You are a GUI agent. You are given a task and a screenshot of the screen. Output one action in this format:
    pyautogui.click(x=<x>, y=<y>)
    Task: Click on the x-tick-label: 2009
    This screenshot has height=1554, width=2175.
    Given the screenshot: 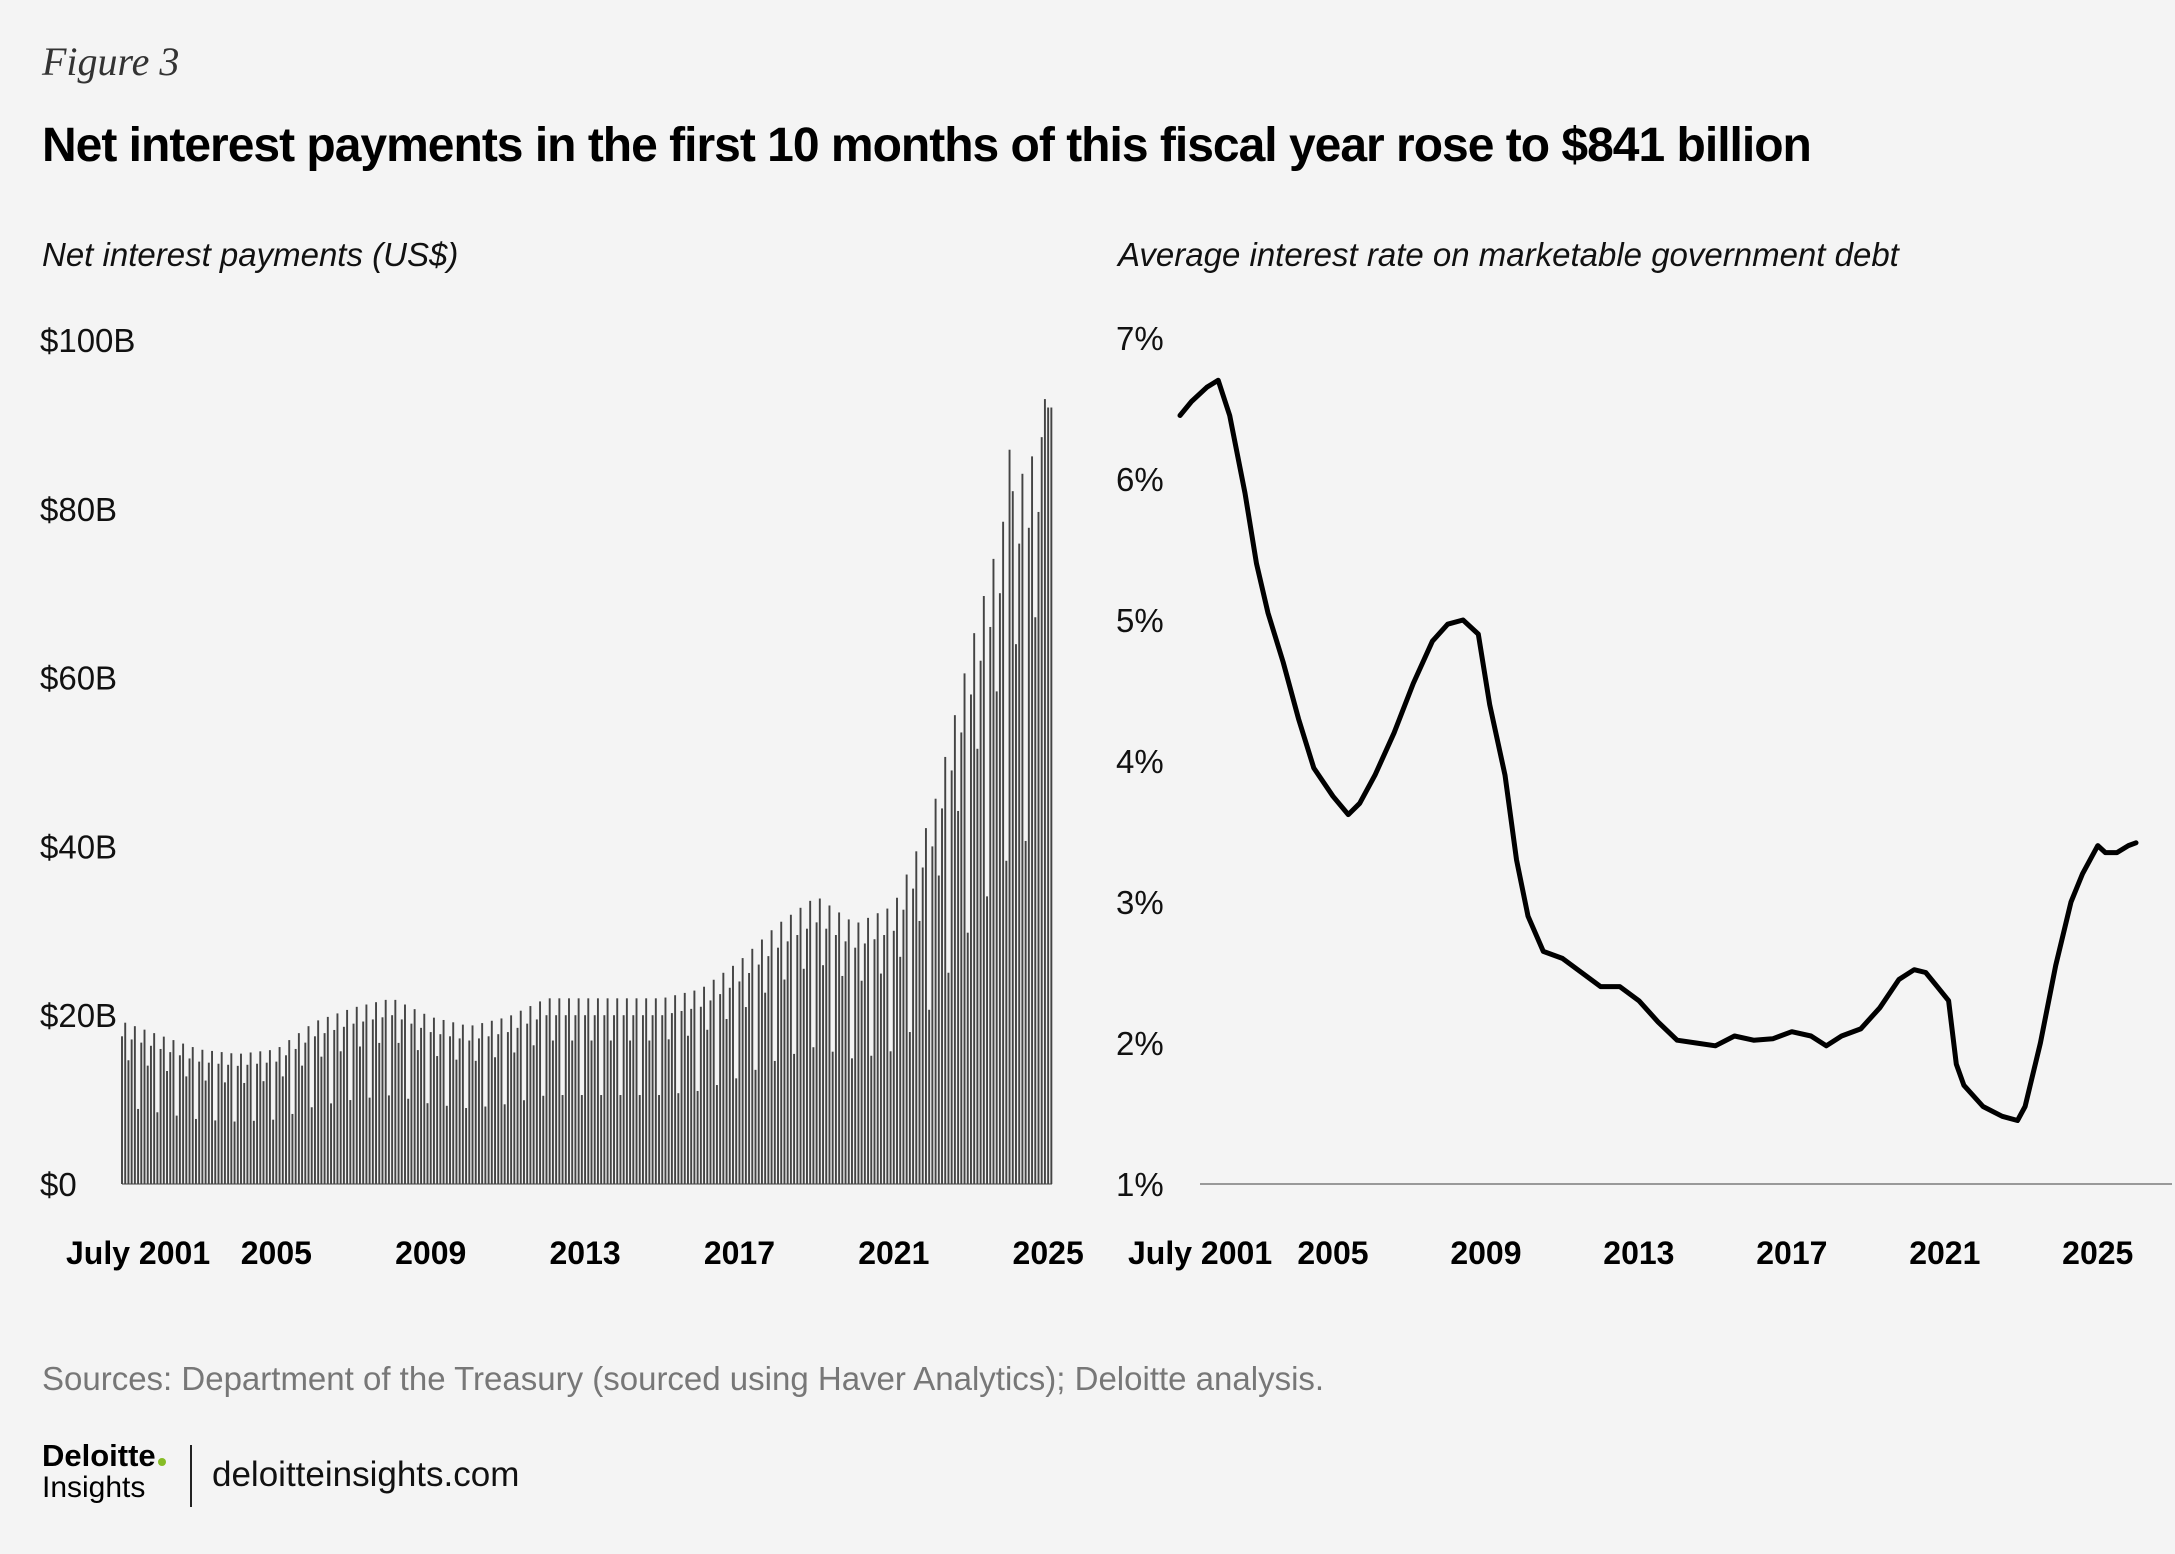 What is the action you would take?
    pyautogui.click(x=1485, y=1253)
    